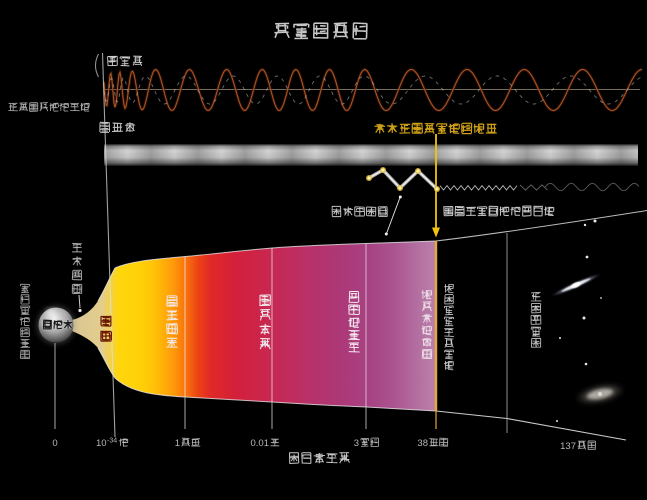 The width and height of the screenshot is (647, 500). Describe the element at coordinates (101, 443) in the screenshot. I see `svg-text: 10` at that location.